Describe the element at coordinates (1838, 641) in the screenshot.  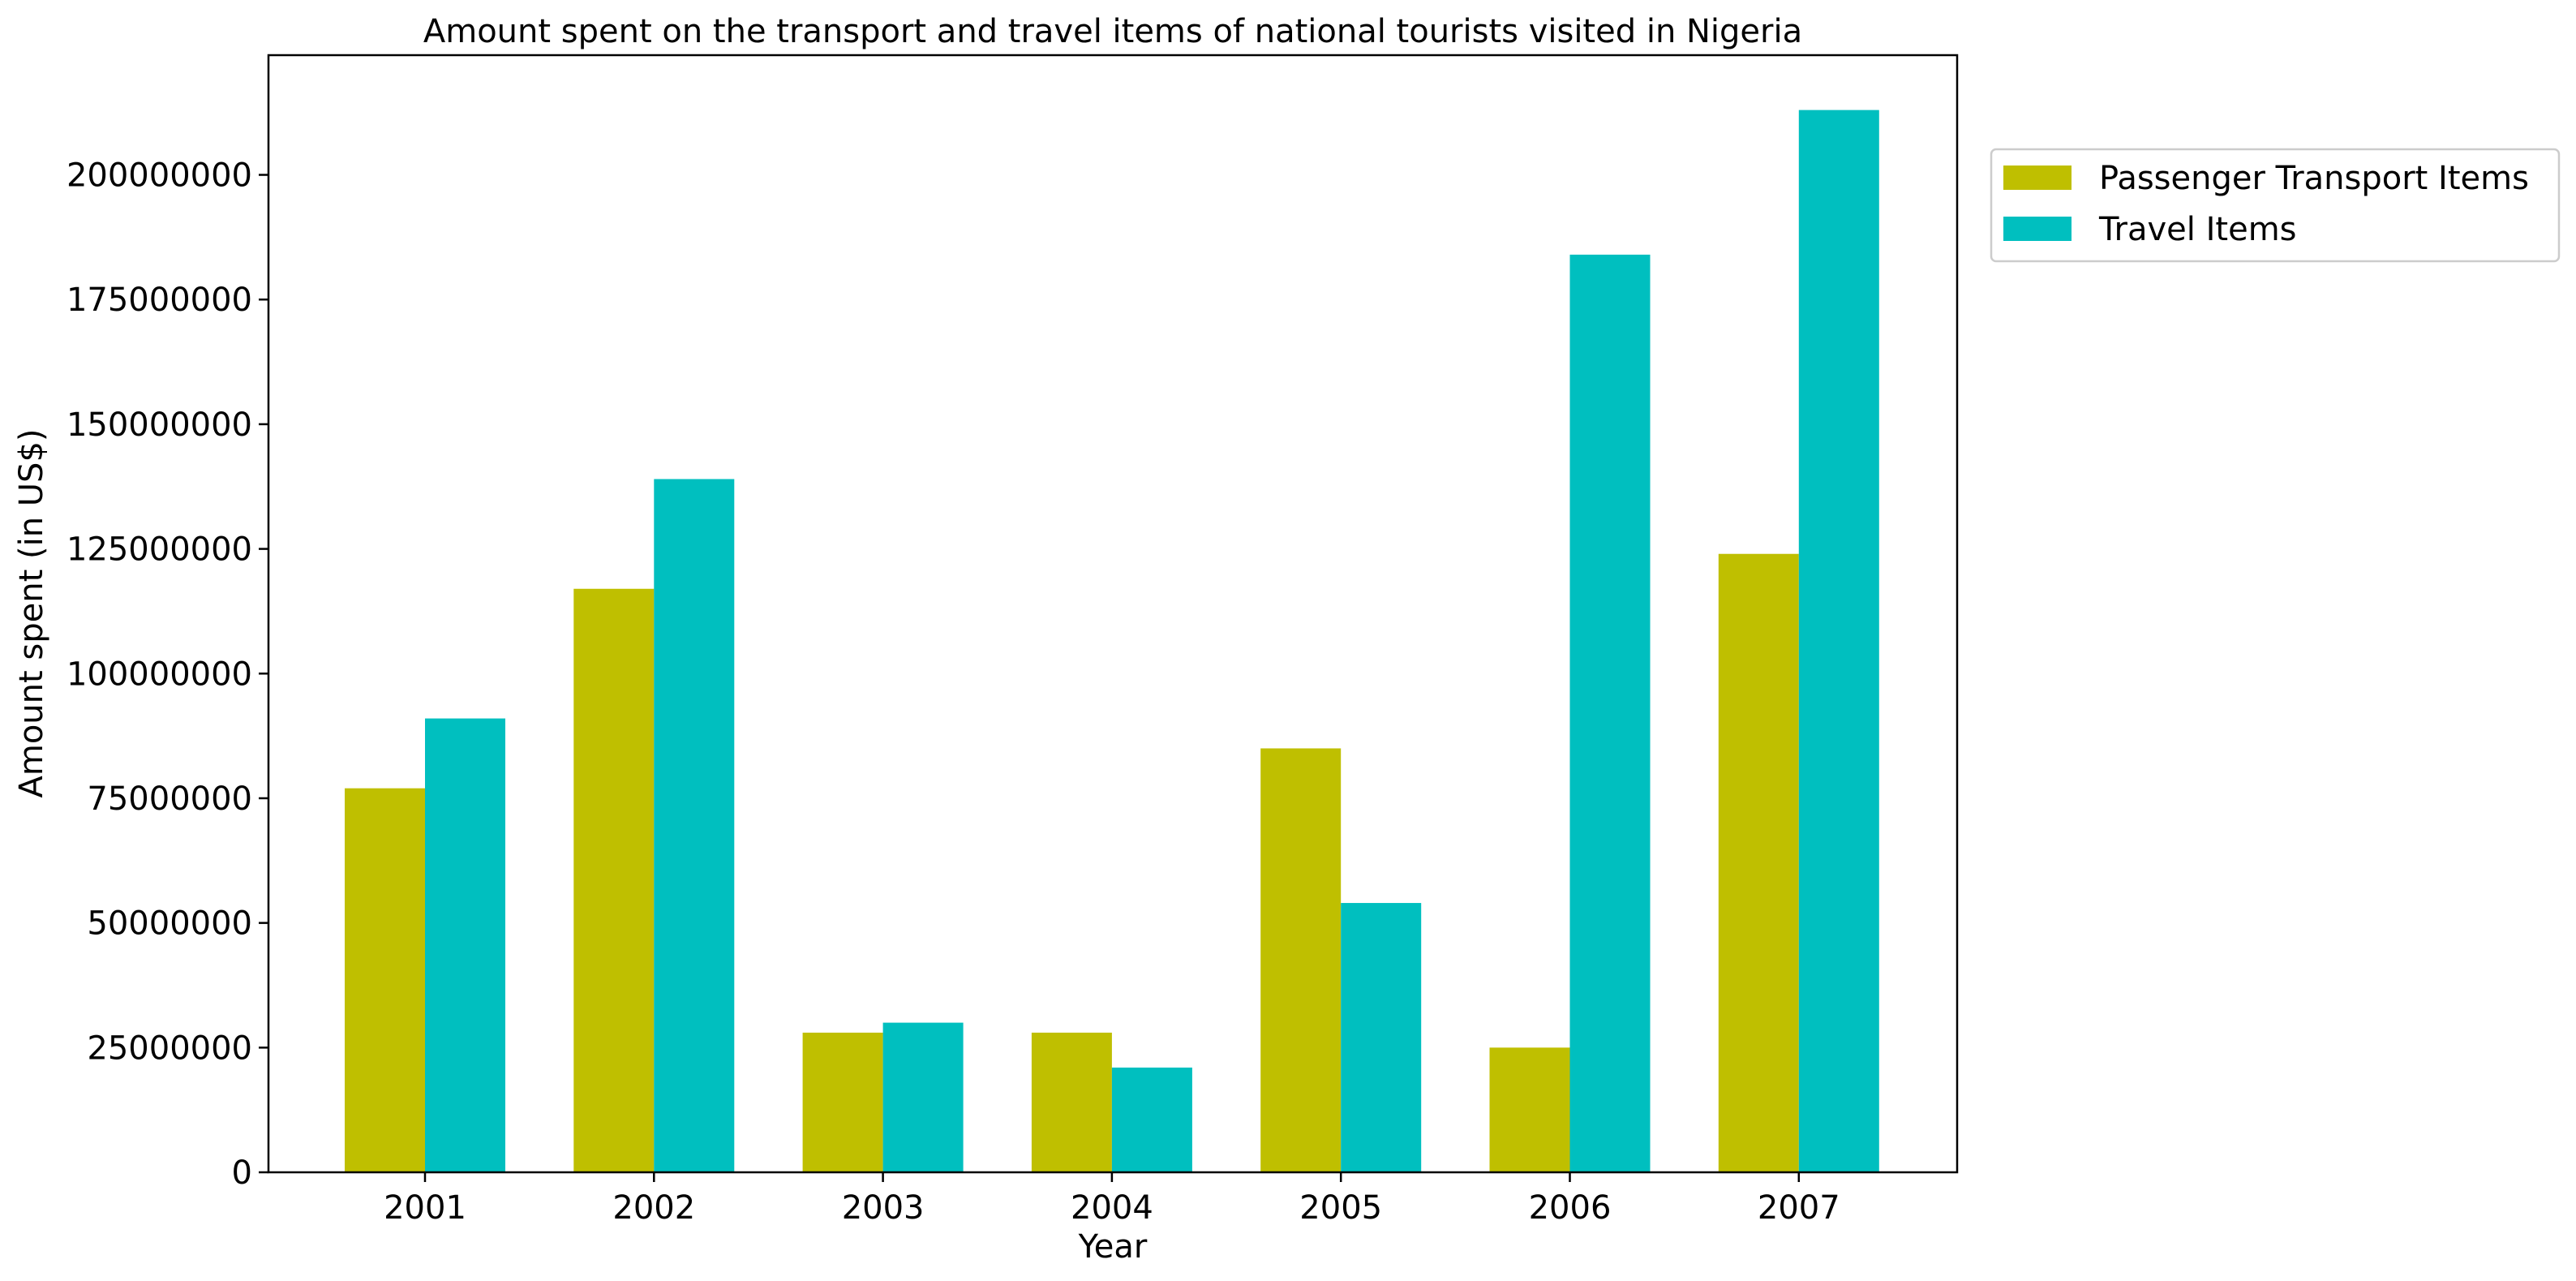
I see `bar-travel-2007` at that location.